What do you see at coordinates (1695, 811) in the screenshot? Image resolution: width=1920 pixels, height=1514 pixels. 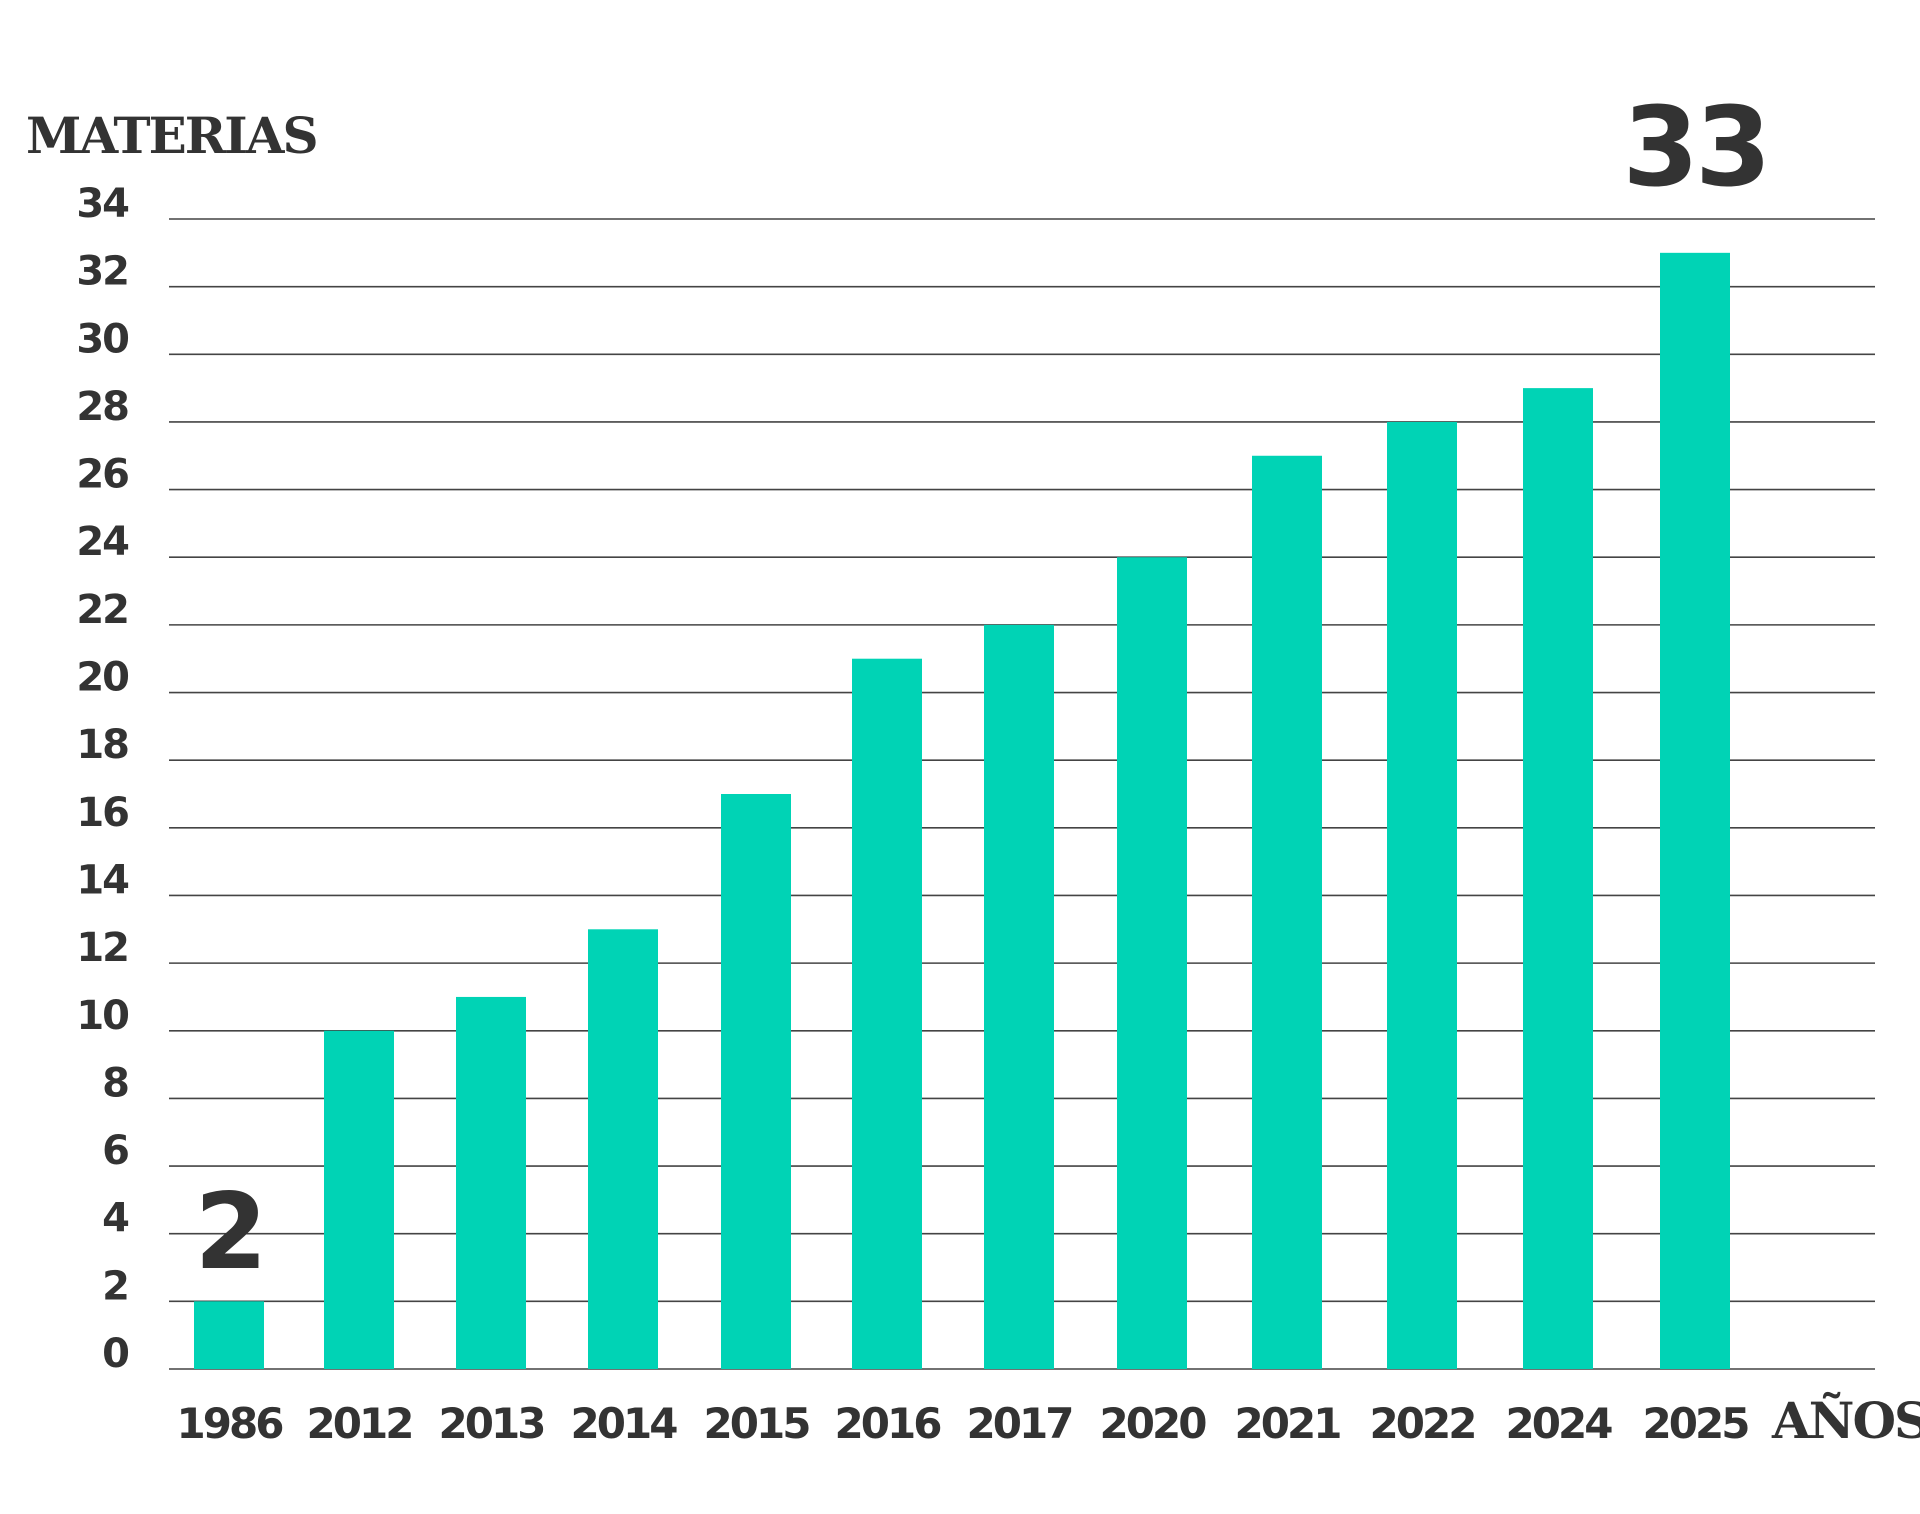 I see `bar-2025` at bounding box center [1695, 811].